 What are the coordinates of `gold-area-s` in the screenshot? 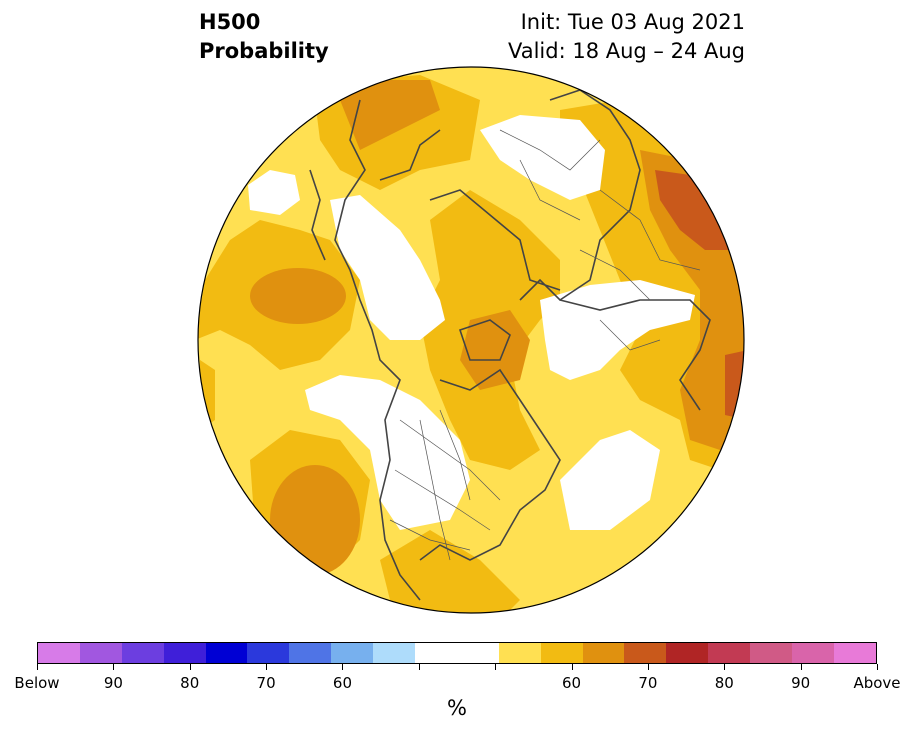 It's located at (450, 571).